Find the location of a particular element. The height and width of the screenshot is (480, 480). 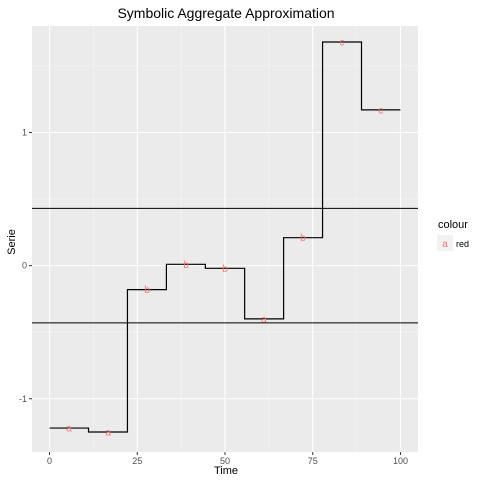

x-axis: 0 25 50 75 100 is located at coordinates (227, 459).